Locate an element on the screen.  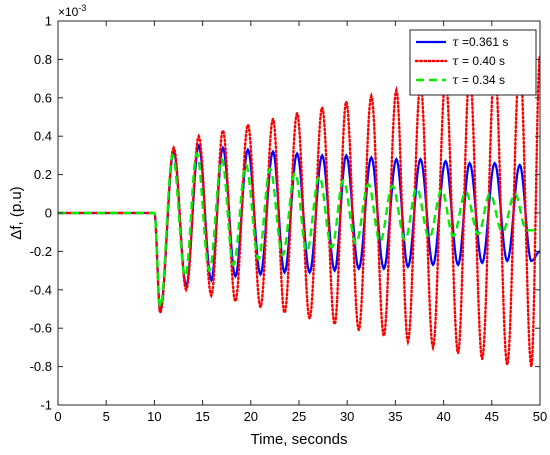
legend-label-2: τ = 0.34 s is located at coordinates (478, 80).